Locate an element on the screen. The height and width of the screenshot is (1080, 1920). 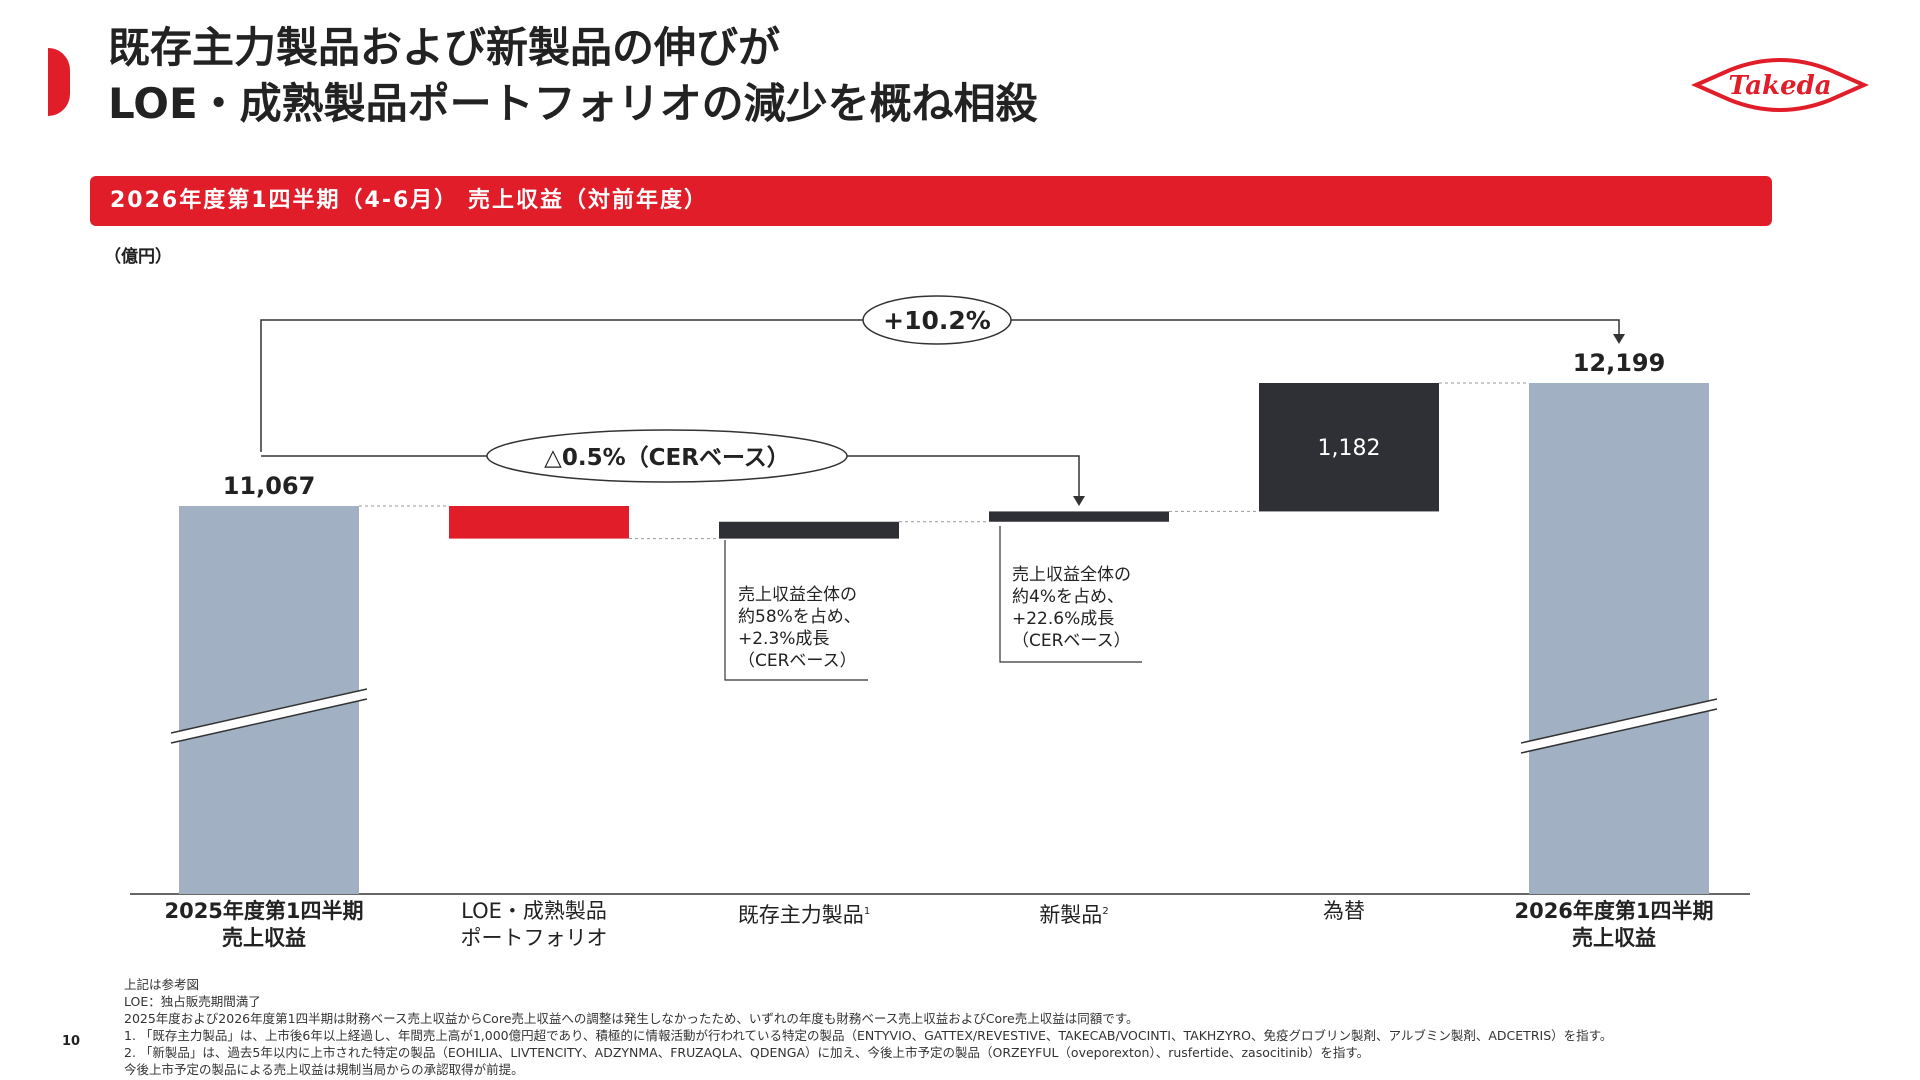
growth-total-label: +10.2% is located at coordinates (937, 320).